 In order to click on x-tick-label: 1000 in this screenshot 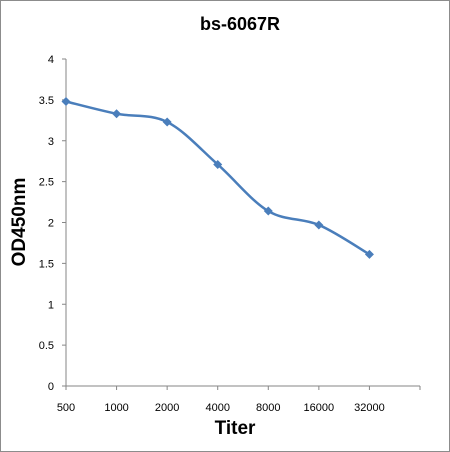, I will do `click(116, 408)`.